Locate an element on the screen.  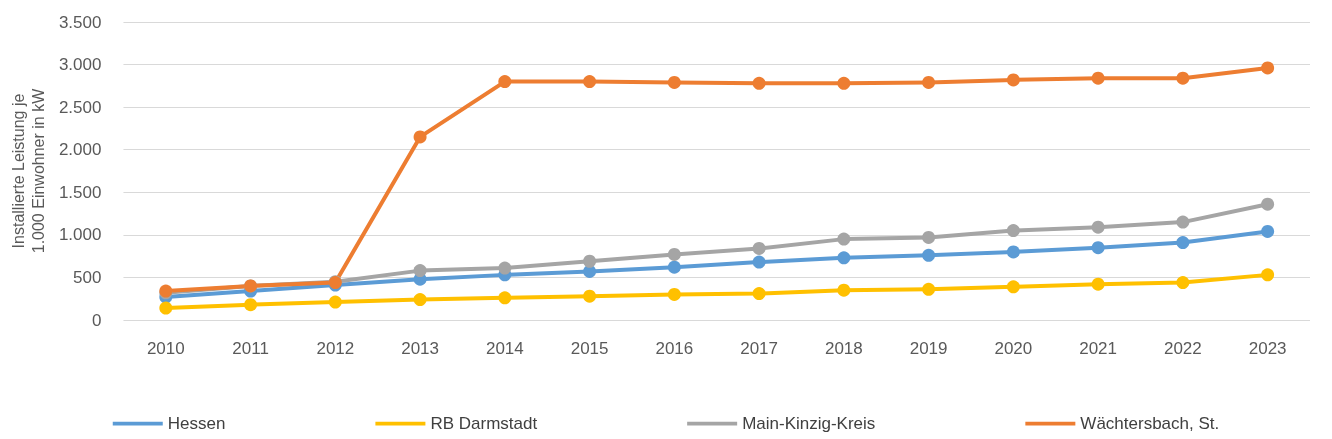
y-tick-label: 3.000 is located at coordinates (80, 65).